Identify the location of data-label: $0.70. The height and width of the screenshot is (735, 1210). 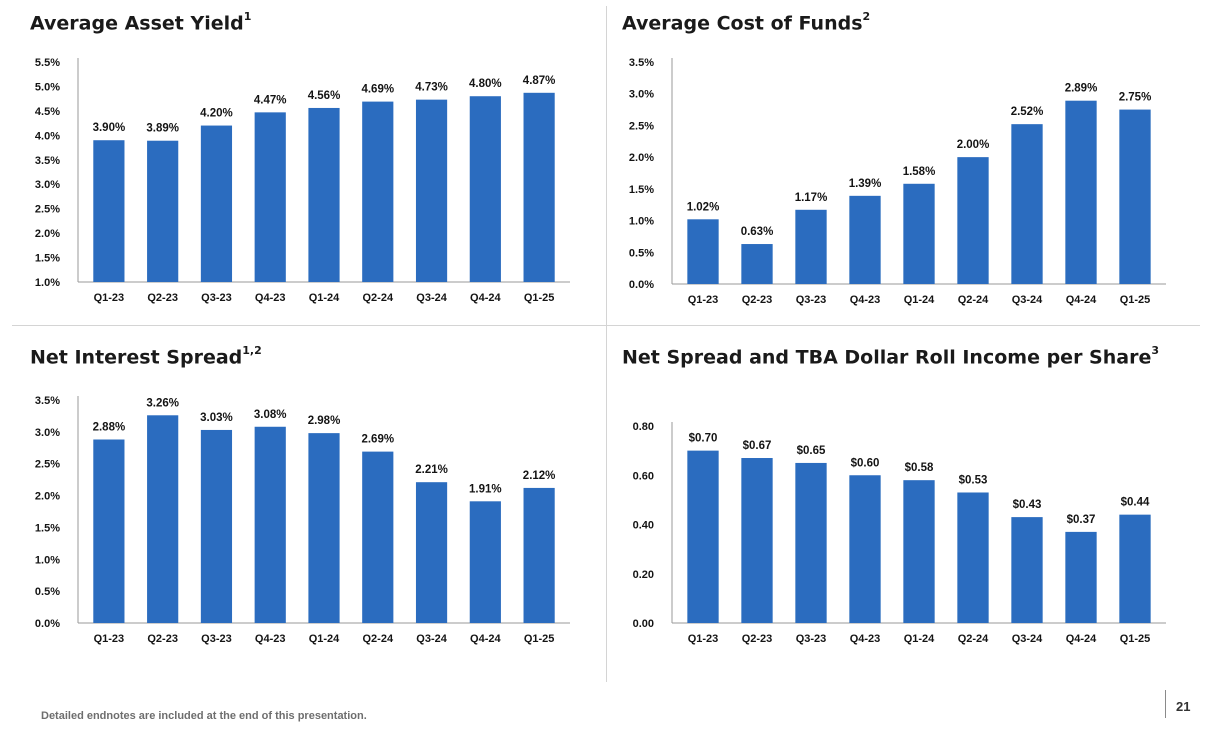
(703, 439).